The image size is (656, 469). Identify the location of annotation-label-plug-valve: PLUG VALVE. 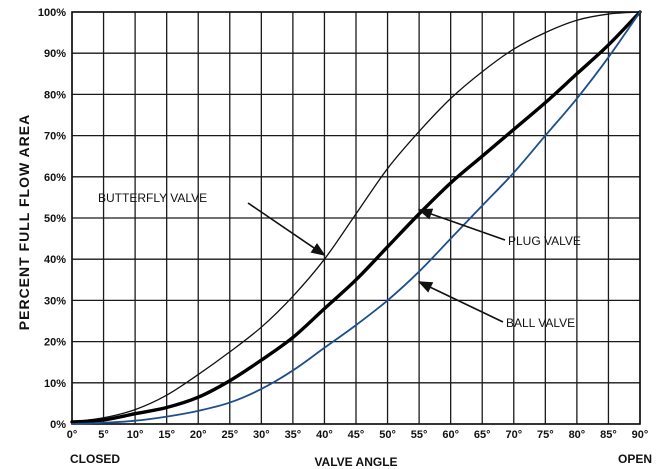
(544, 241).